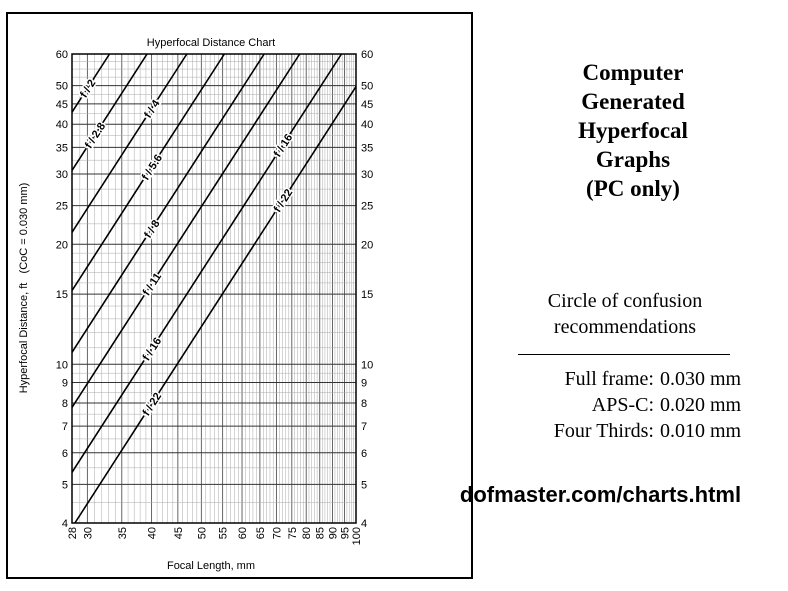 Image resolution: width=788 pixels, height=591 pixels. Describe the element at coordinates (202, 533) in the screenshot. I see `x-tick-label: 50` at that location.